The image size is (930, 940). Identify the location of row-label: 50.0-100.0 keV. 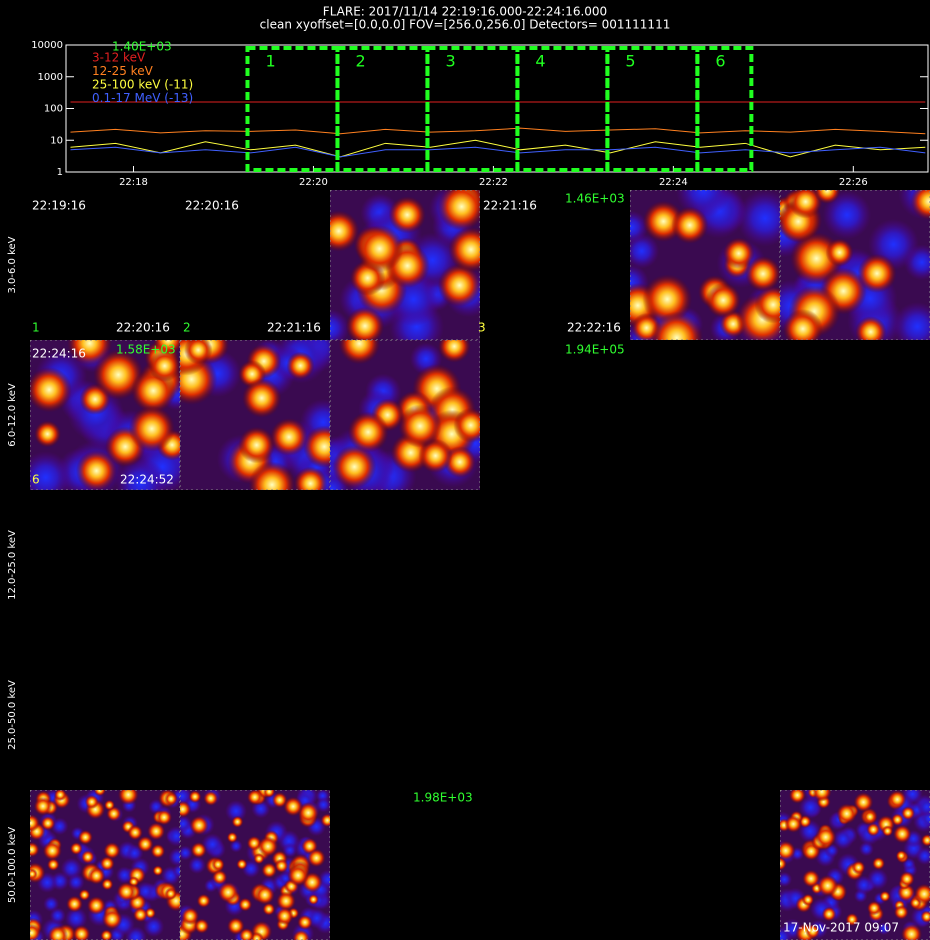
(12, 865).